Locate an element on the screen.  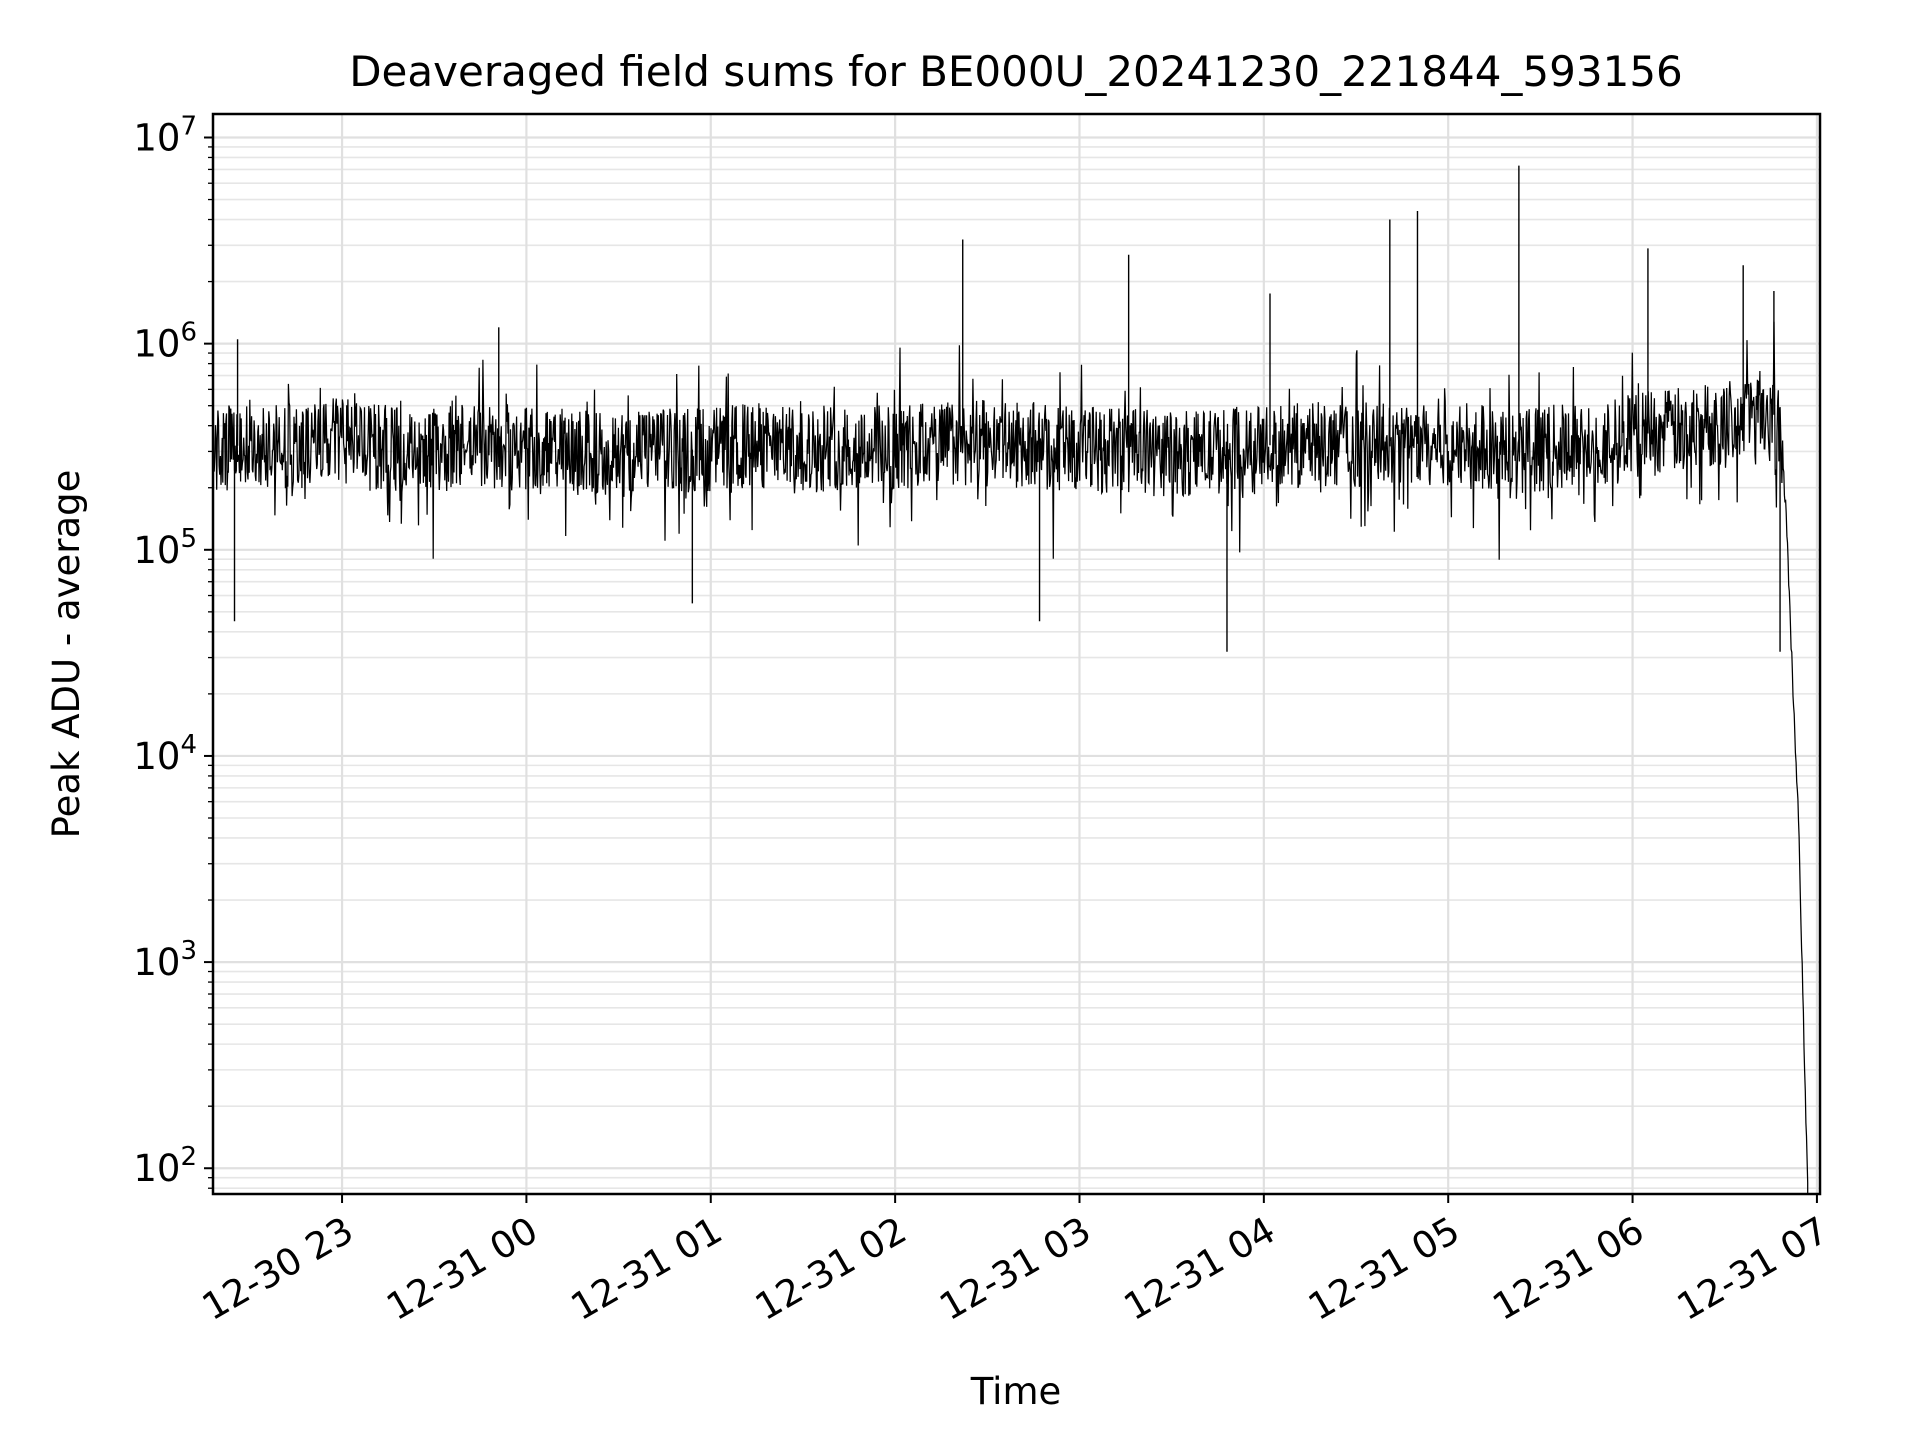
x-tick-label: 12-31 02 is located at coordinates (831, 1269).